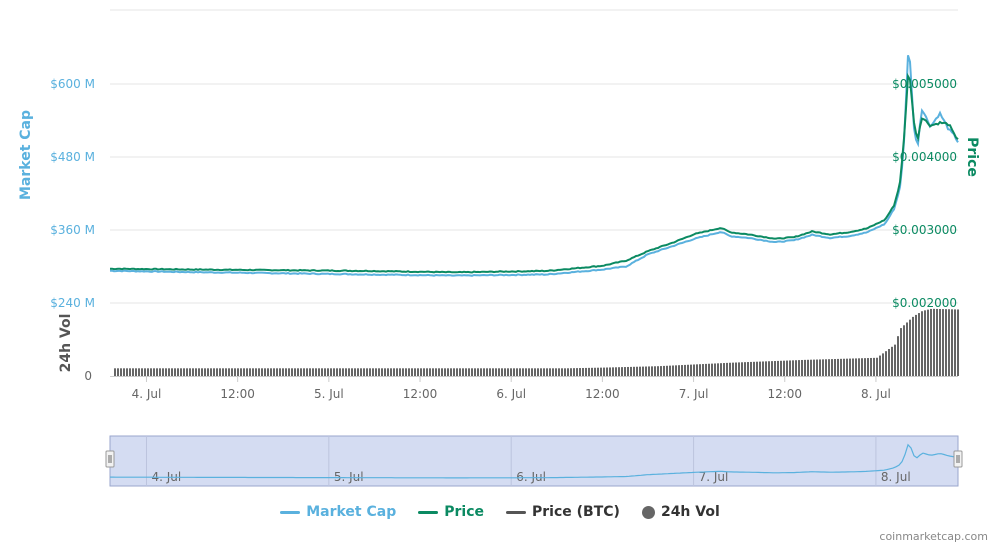  I want to click on legend-item-24h-vol: 24h Vol, so click(680, 512).